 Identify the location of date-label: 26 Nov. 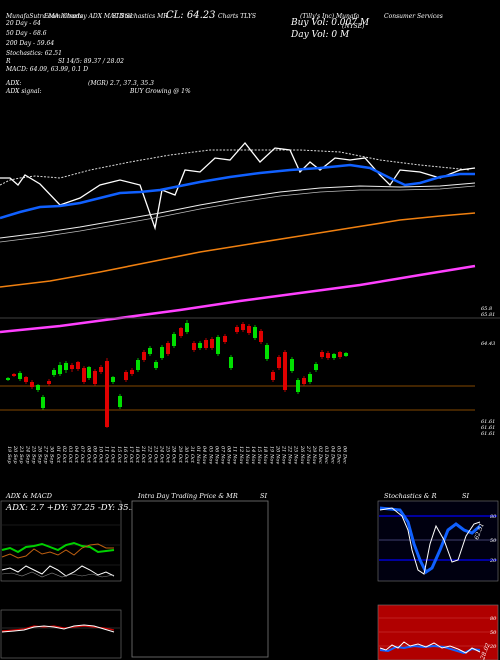
(302, 454).